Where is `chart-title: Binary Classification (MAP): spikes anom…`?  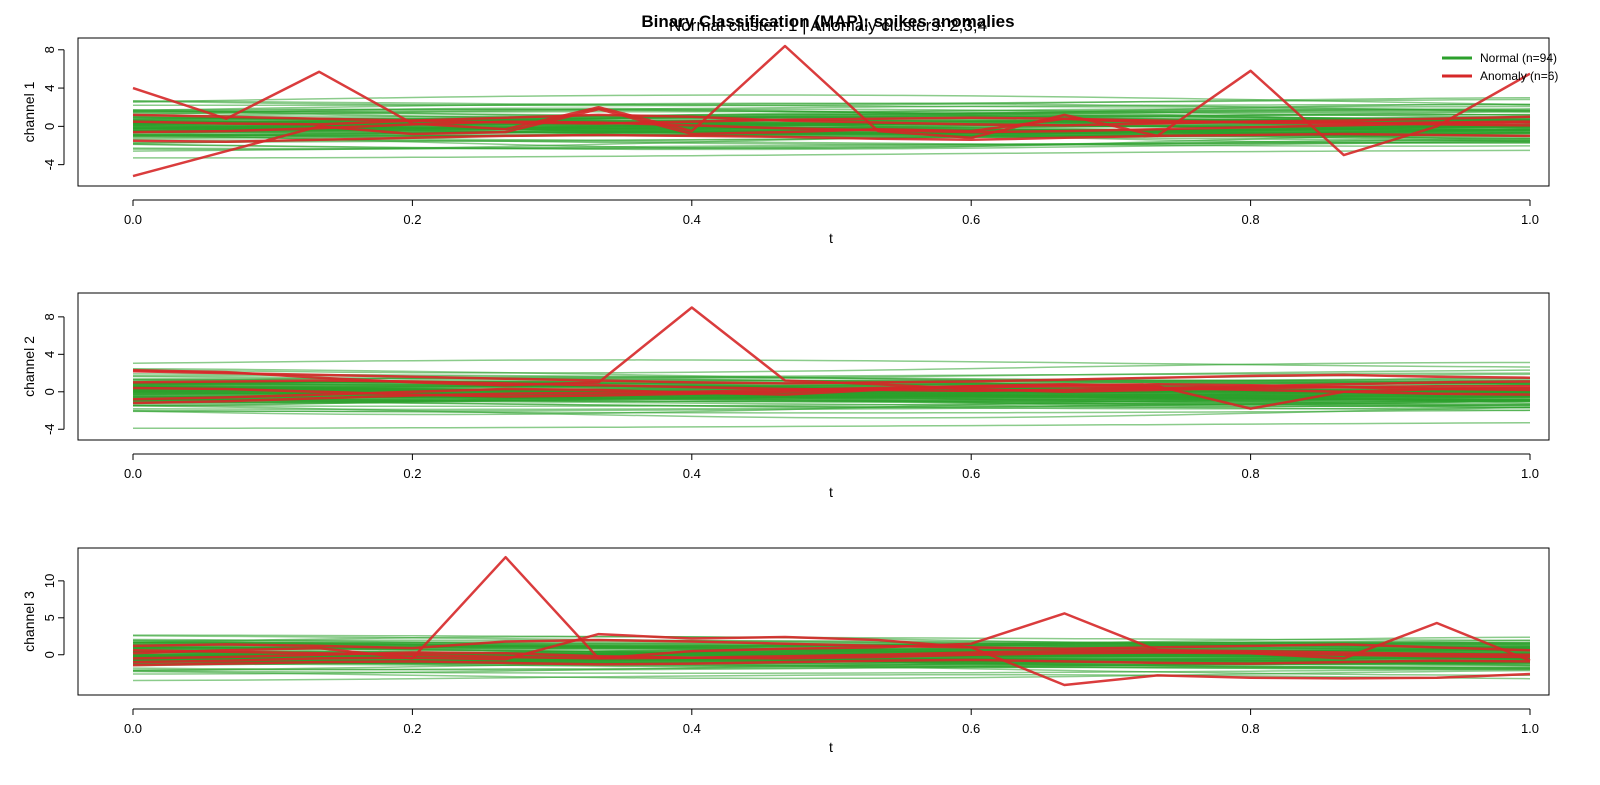
chart-title: Binary Classification (MAP): spikes anom… is located at coordinates (827, 21).